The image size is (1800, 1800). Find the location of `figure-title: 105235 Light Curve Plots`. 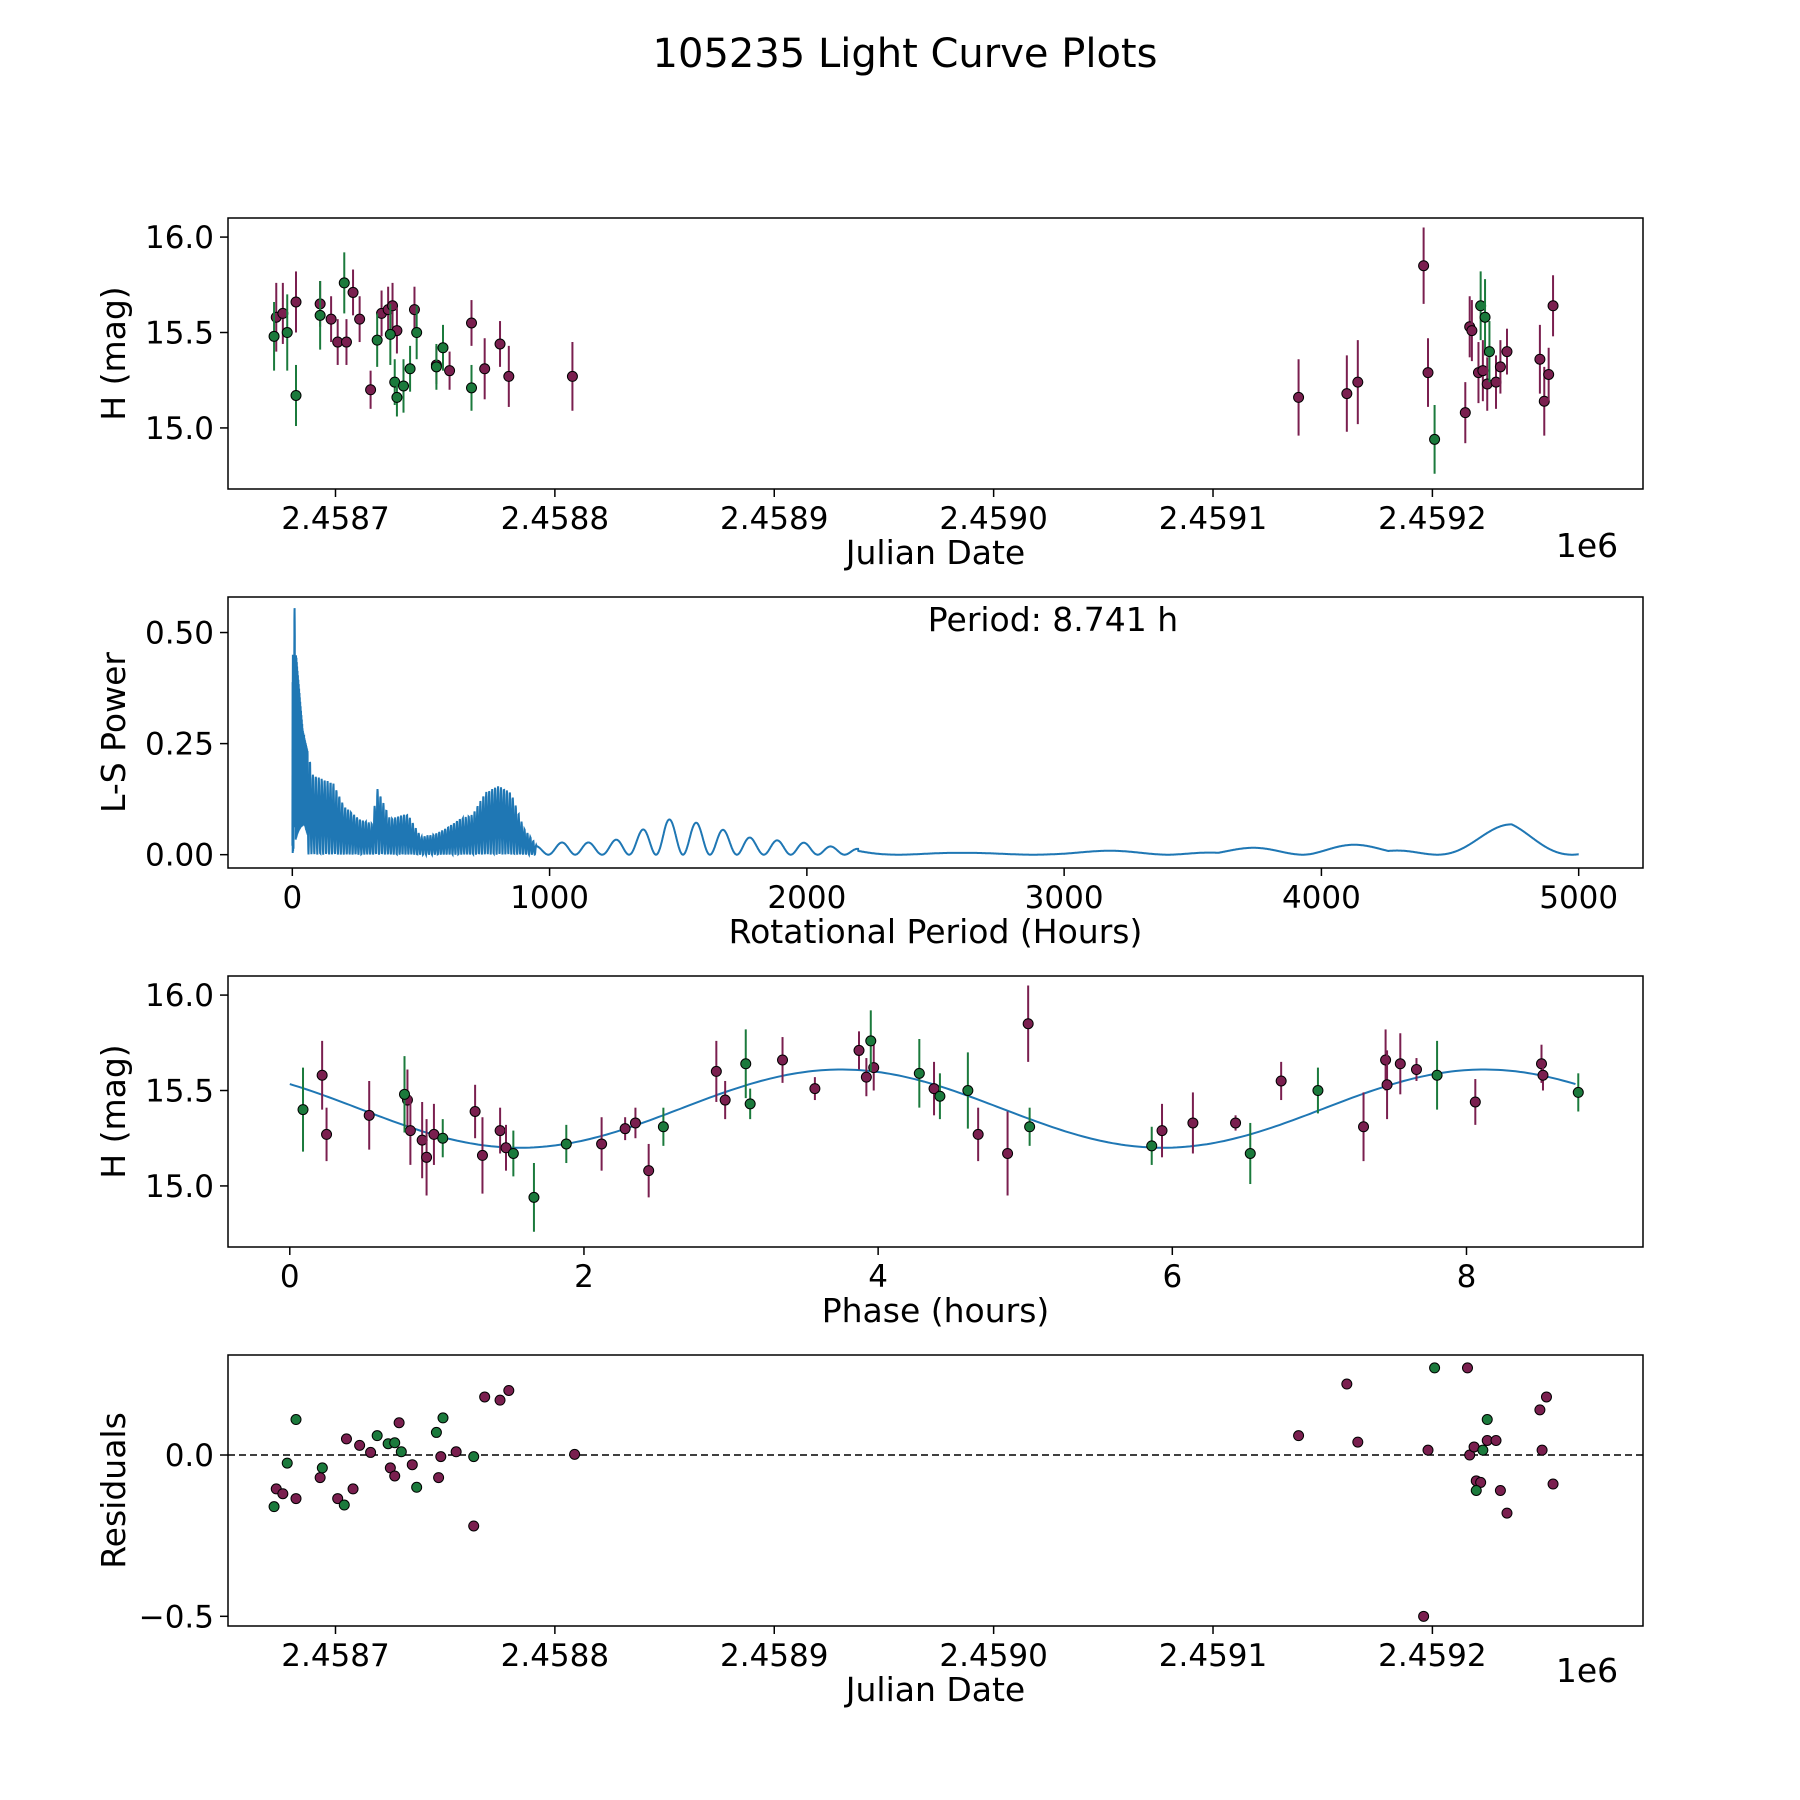

figure-title: 105235 Light Curve Plots is located at coordinates (905, 54).